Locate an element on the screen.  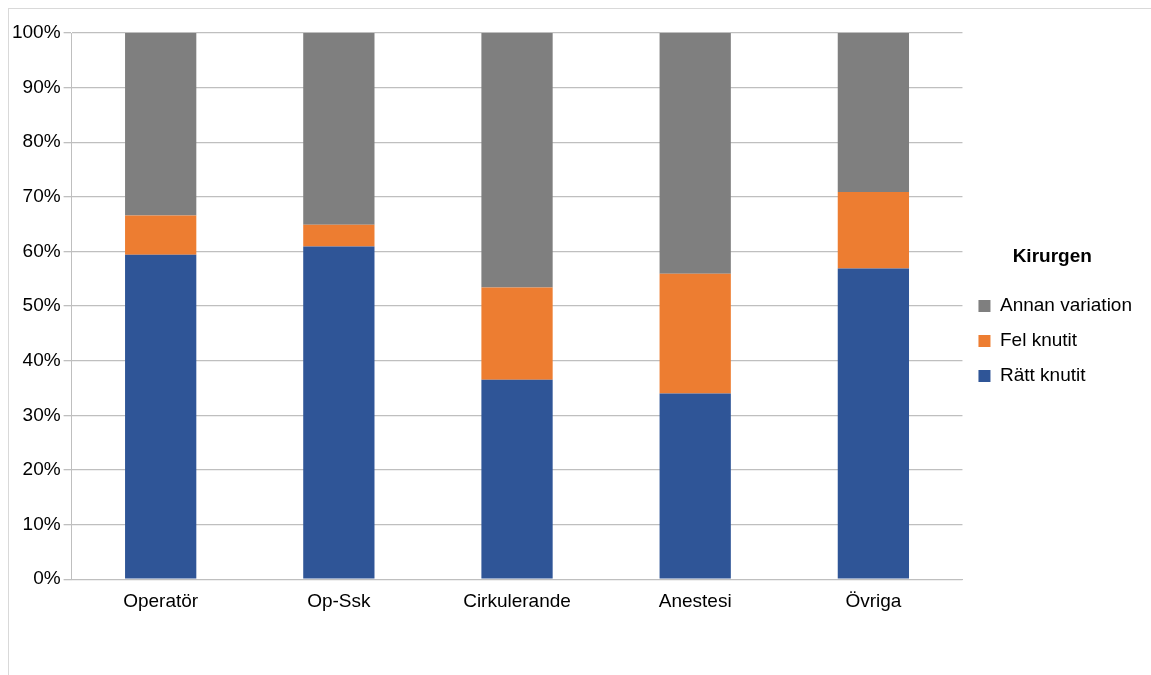
y-tick-label: 60% is located at coordinates (41, 250).